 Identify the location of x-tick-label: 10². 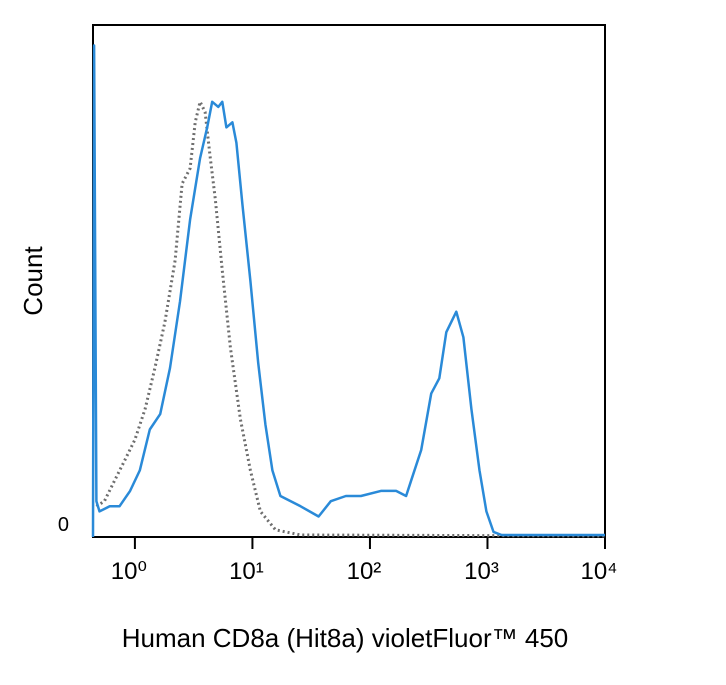
(364, 571).